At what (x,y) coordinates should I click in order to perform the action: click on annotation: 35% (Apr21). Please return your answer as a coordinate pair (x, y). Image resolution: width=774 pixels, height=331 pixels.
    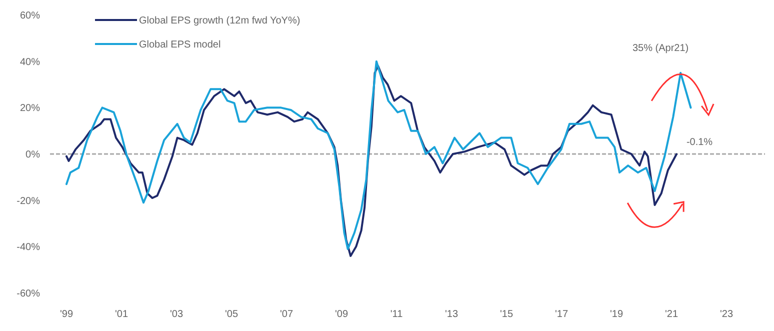
    Looking at the image, I should click on (660, 48).